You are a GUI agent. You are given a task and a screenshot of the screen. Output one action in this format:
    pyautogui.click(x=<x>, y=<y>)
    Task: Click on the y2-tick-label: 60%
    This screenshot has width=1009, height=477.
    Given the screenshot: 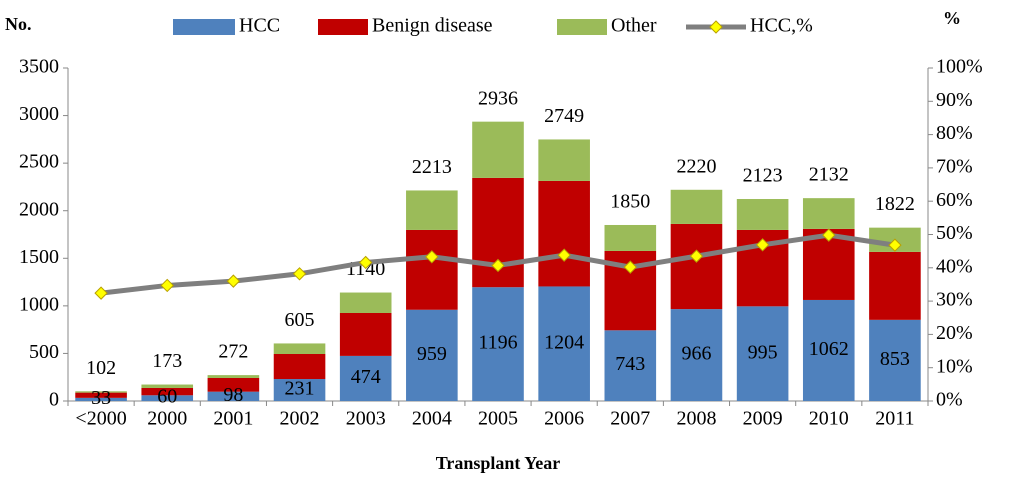 What is the action you would take?
    pyautogui.click(x=954, y=200)
    